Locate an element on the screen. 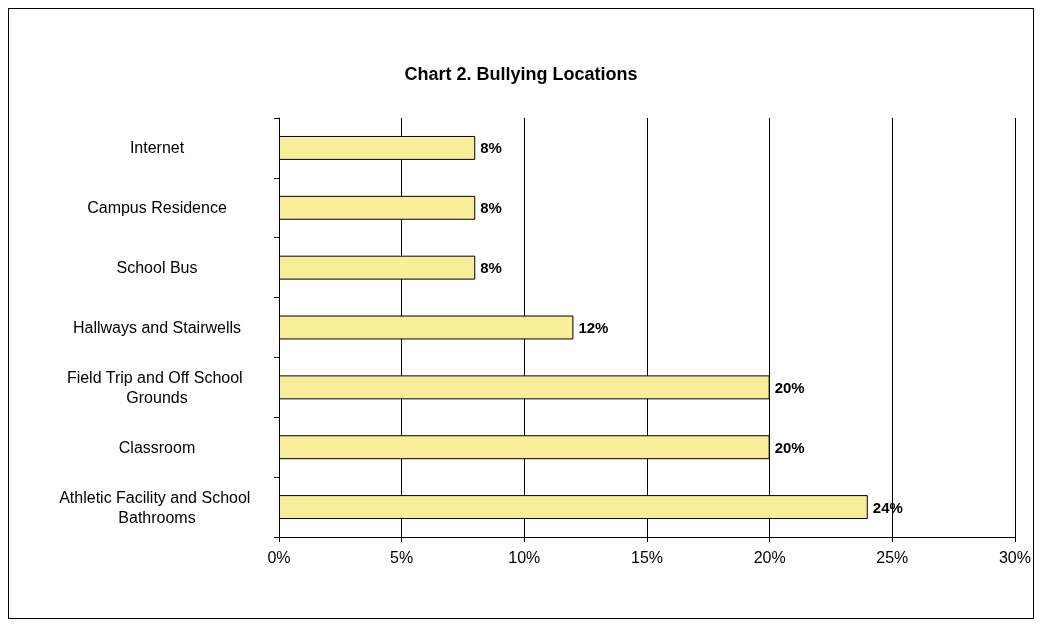  data-label: 12% is located at coordinates (593, 327).